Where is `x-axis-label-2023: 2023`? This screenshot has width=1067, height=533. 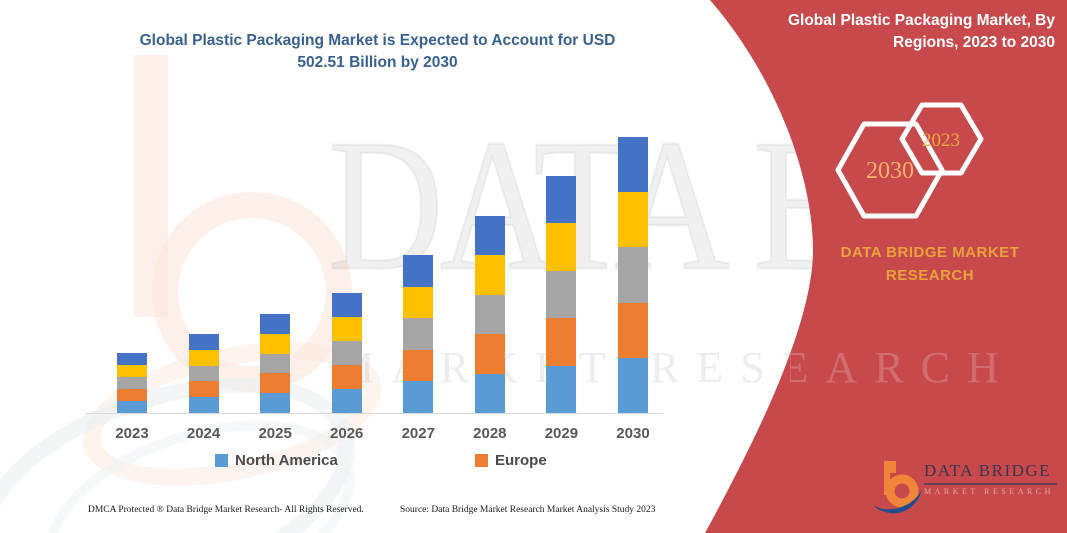 x-axis-label-2023: 2023 is located at coordinates (132, 433).